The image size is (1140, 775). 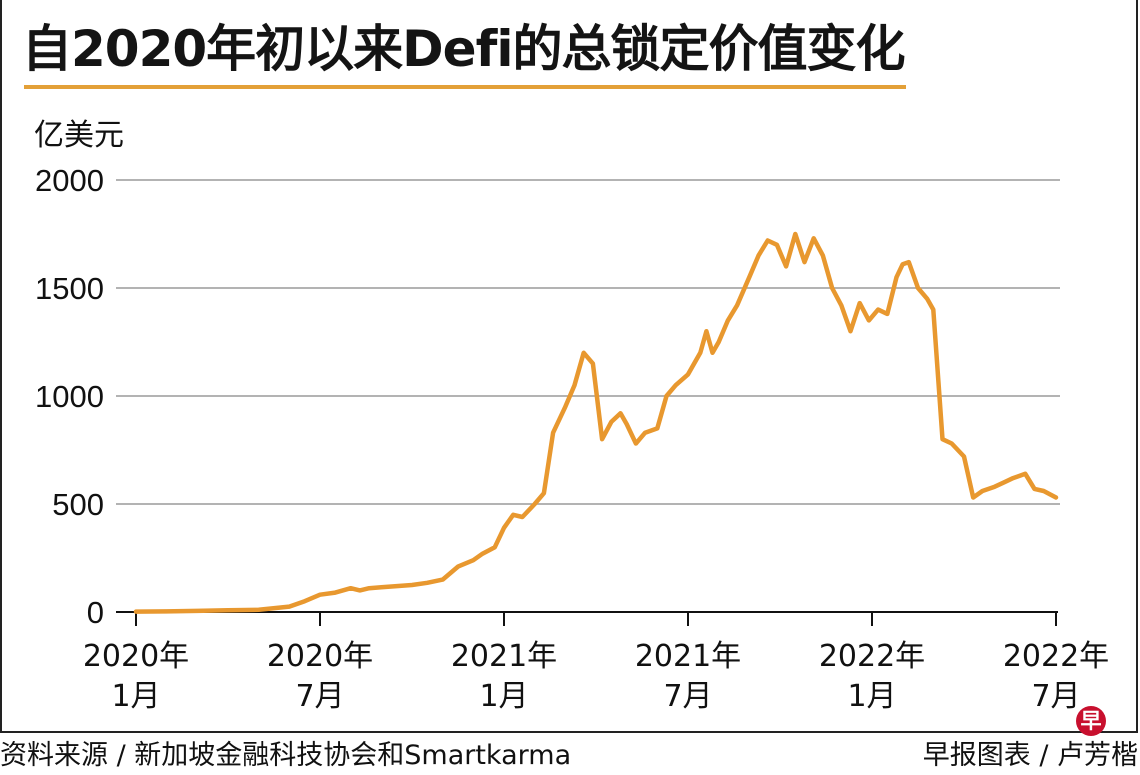 What do you see at coordinates (463, 49) in the screenshot?
I see `chart-title: 自2020年初以来Defi的总锁定价值变化` at bounding box center [463, 49].